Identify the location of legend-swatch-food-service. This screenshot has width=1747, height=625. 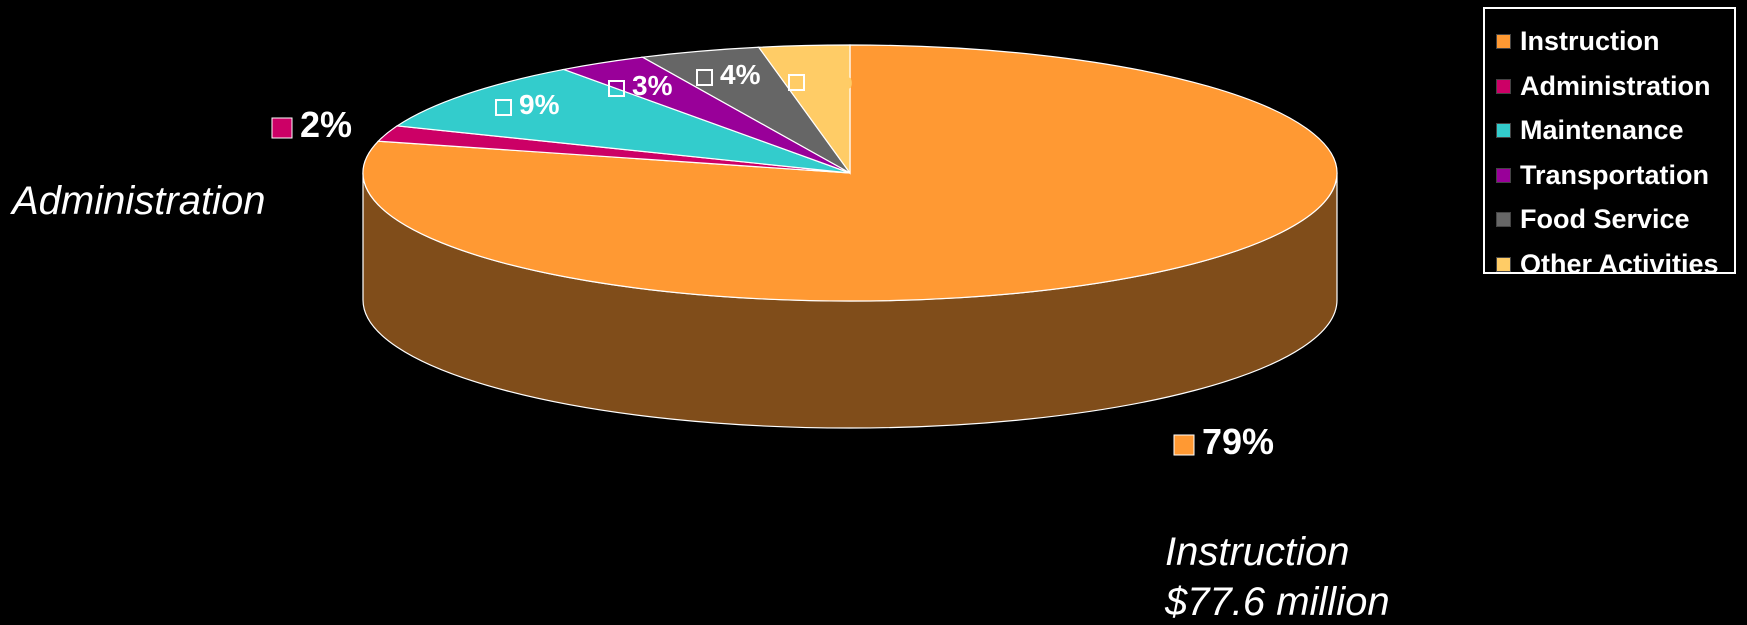
(1503, 219).